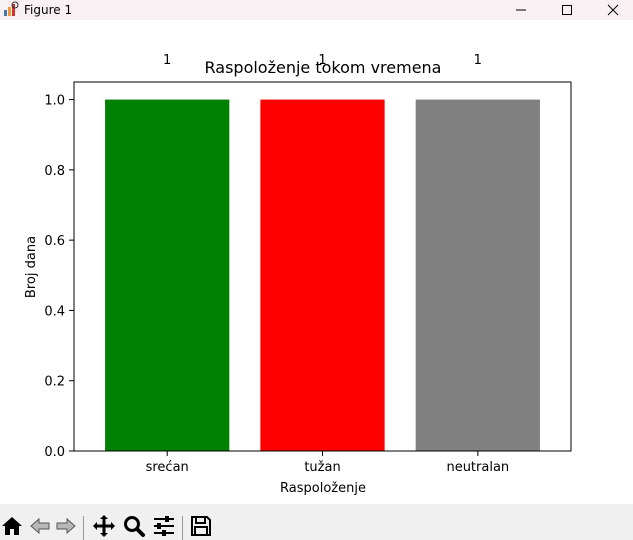 This screenshot has width=633, height=540. Describe the element at coordinates (54, 171) in the screenshot. I see `y-tick-label-4: 0.8` at that location.